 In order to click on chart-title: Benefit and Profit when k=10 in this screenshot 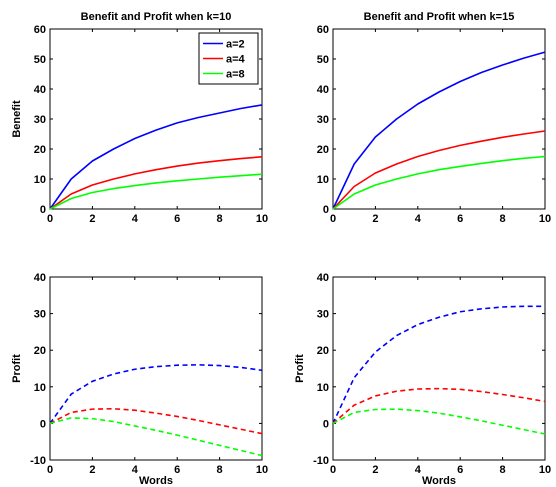, I will do `click(156, 17)`.